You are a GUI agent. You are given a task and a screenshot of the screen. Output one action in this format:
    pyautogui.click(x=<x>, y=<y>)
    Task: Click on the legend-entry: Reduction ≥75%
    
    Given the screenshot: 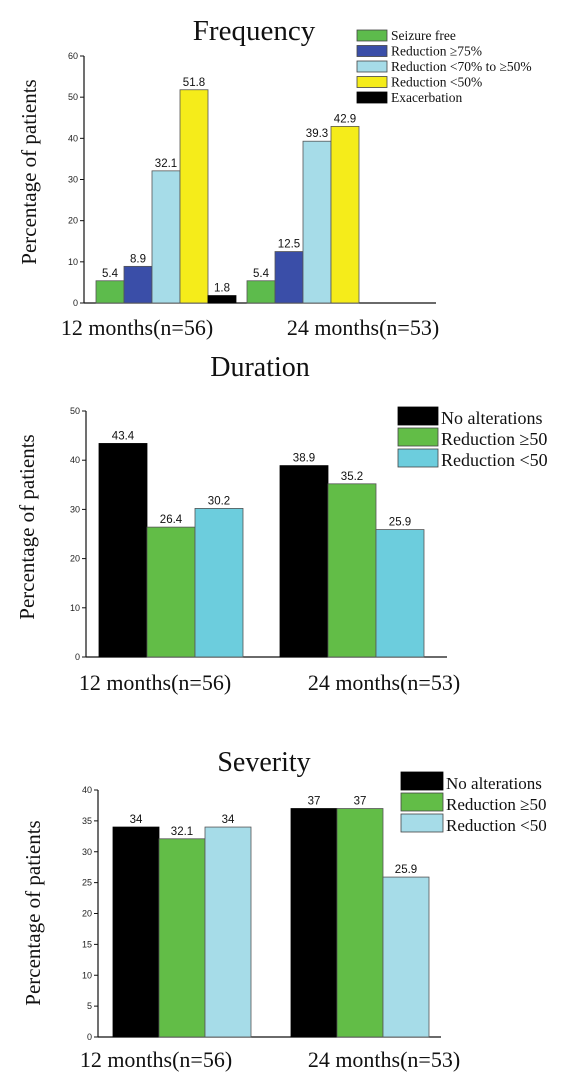 What is the action you would take?
    pyautogui.click(x=436, y=51)
    